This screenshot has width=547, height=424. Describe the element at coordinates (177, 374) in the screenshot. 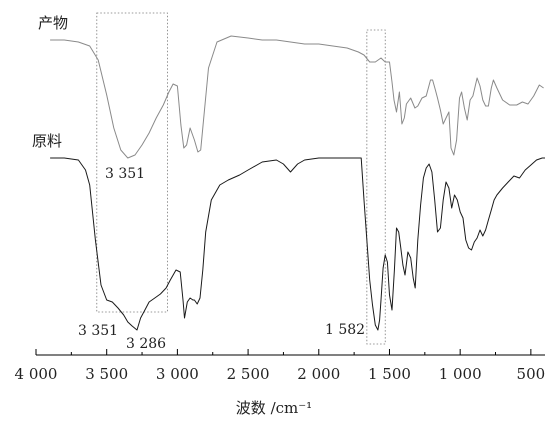

I see `x-tick-label: 3 000` at that location.